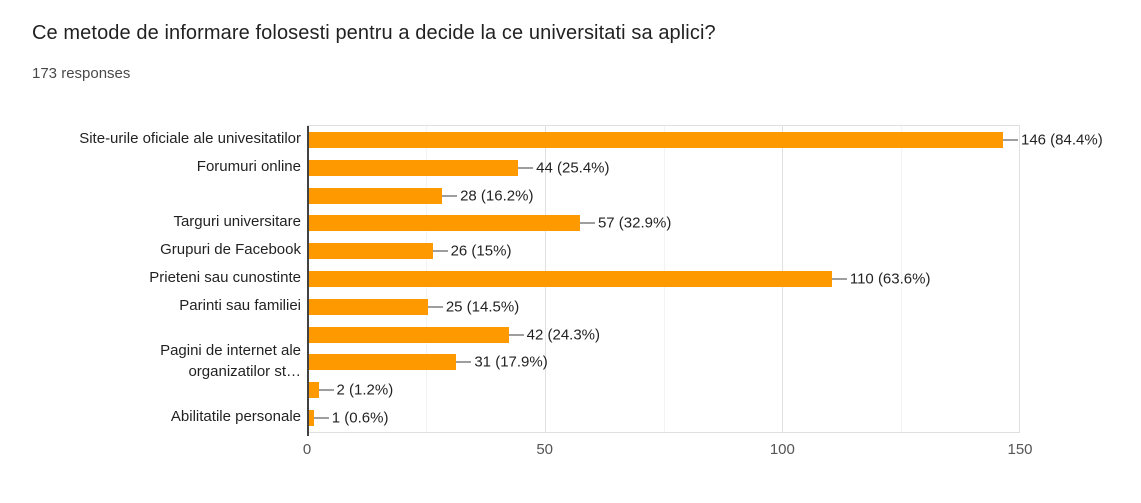 Image resolution: width=1141 pixels, height=503 pixels. What do you see at coordinates (1061, 140) in the screenshot?
I see `bar-value-label: 146 (84.4%)` at bounding box center [1061, 140].